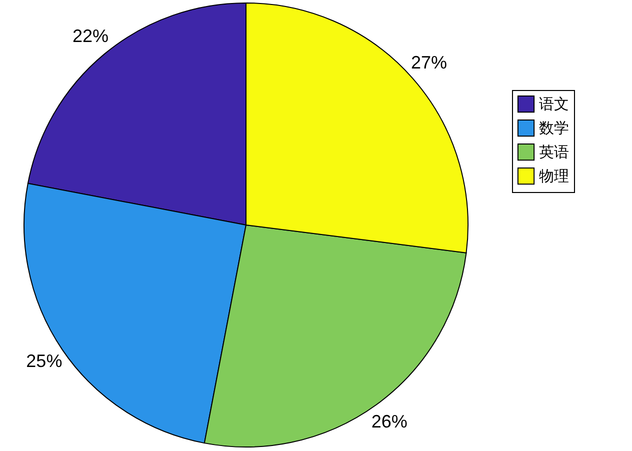 The height and width of the screenshot is (451, 632). I want to click on legend-label: 物理, so click(554, 176).